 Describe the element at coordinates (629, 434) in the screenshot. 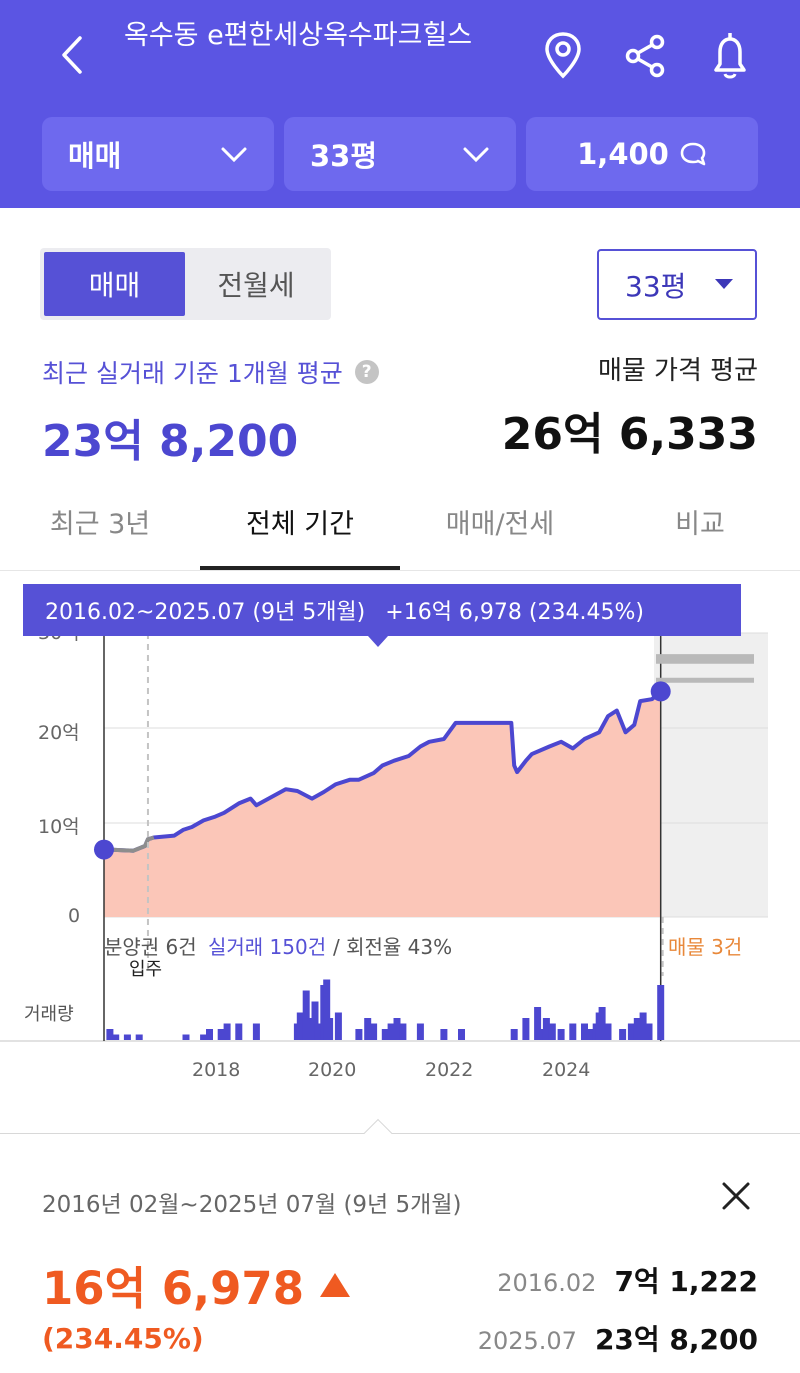

I see `listing-average-value: 26억 6,333` at that location.